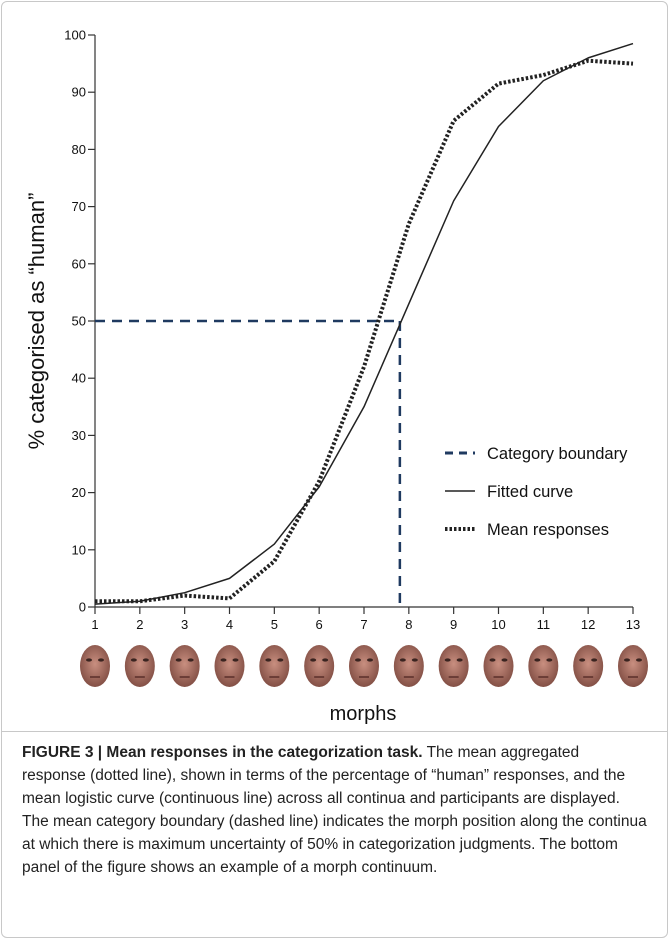 Image resolution: width=671 pixels, height=945 pixels. What do you see at coordinates (79, 435) in the screenshot?
I see `y-tick-label: 30` at bounding box center [79, 435].